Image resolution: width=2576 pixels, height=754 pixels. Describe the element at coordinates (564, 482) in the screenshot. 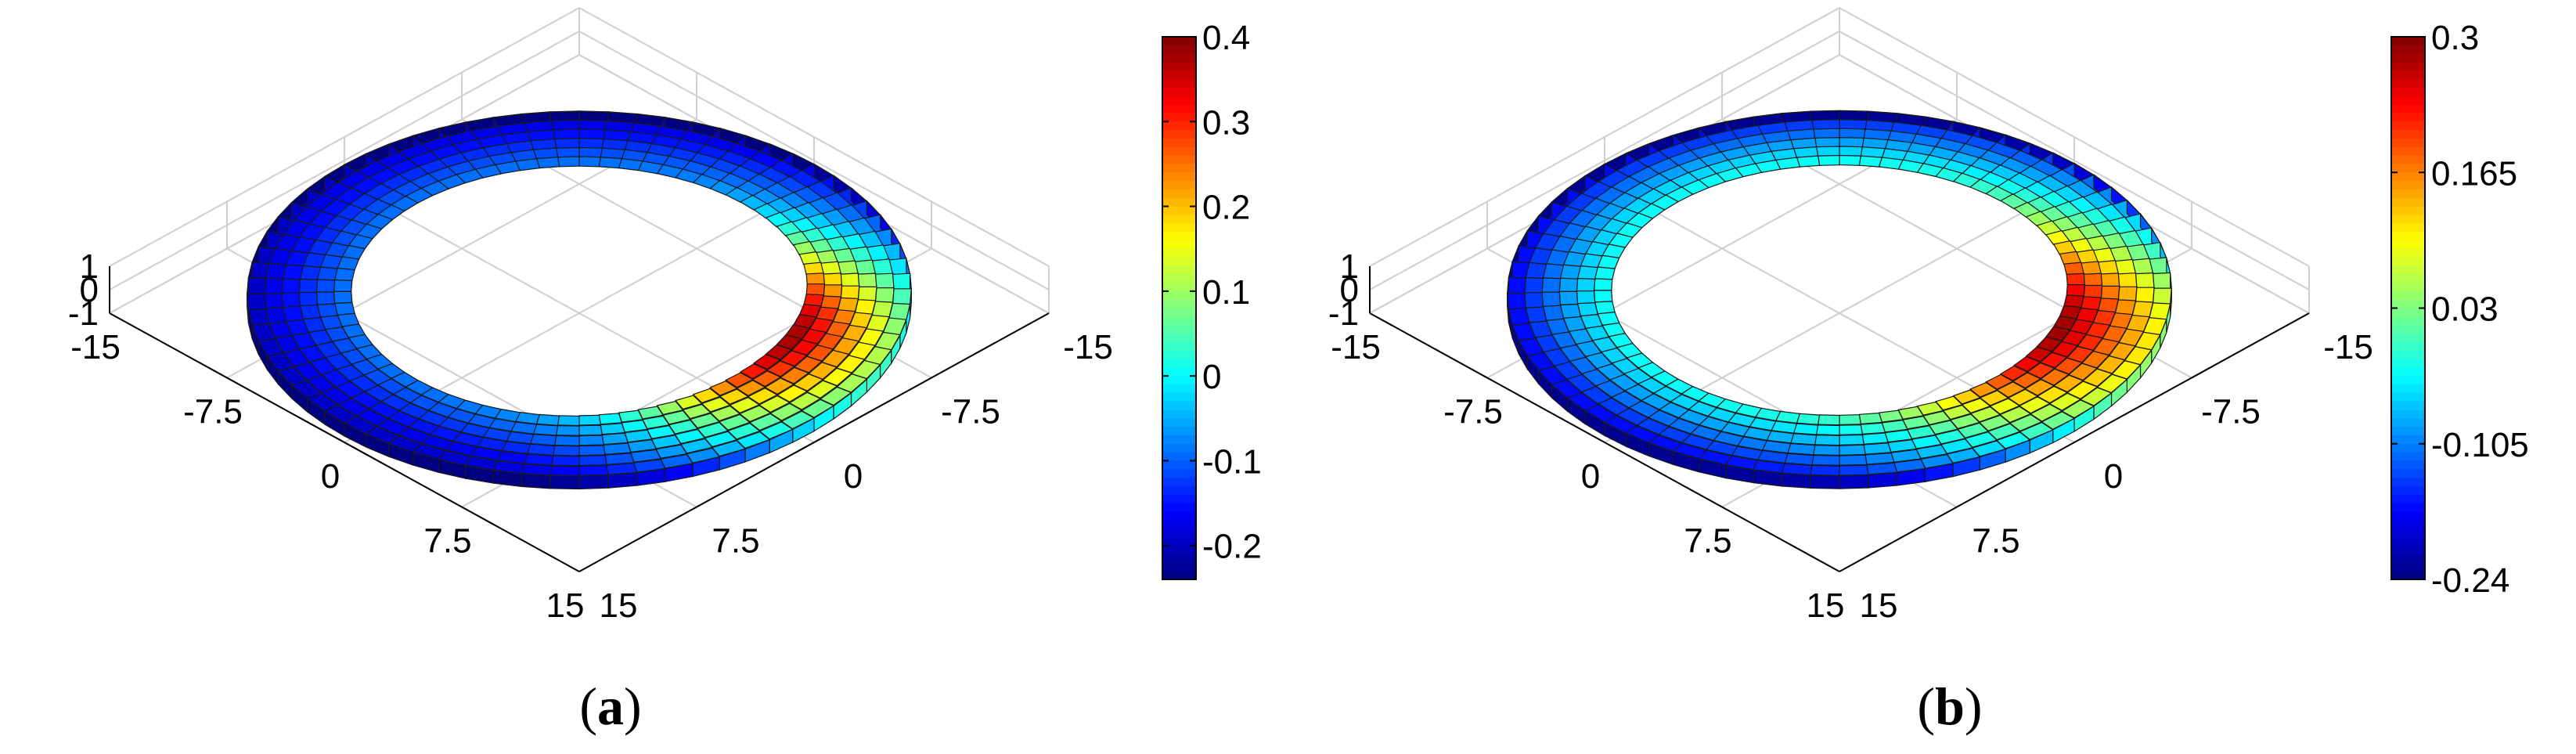

I see `surface-cell-a-62-w` at that location.